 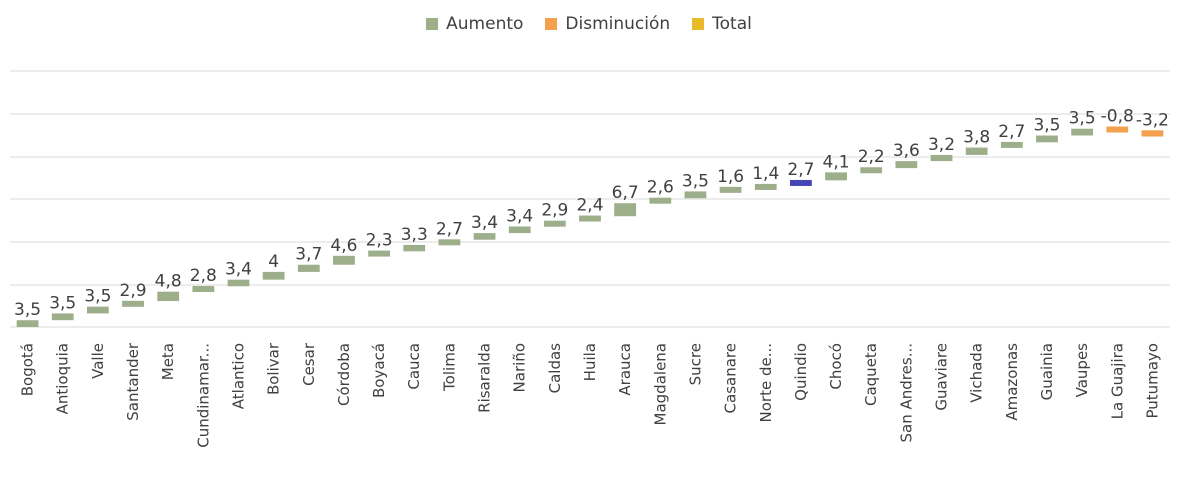 I want to click on x-tick-label-11: Boyacá, so click(x=379, y=370).